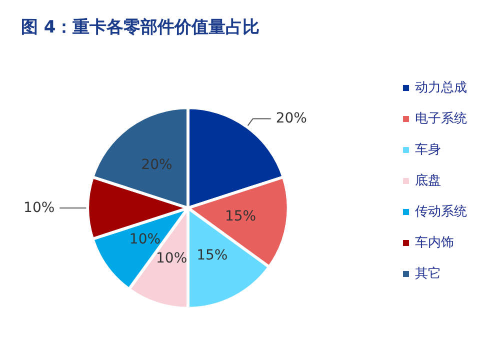 The height and width of the screenshot is (362, 500). What do you see at coordinates (428, 274) in the screenshot?
I see `legend-label: 其它` at bounding box center [428, 274].